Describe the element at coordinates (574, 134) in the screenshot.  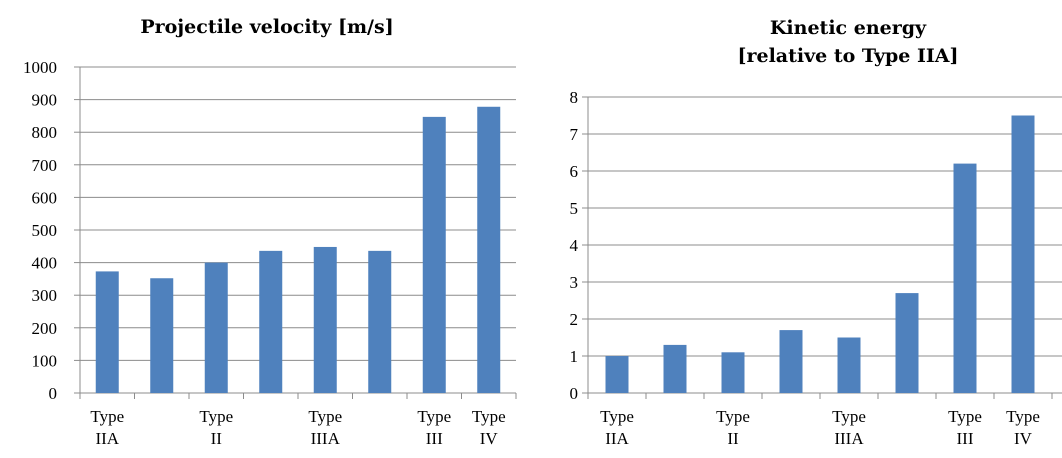
I see `y-tick-label: 7` at that location.